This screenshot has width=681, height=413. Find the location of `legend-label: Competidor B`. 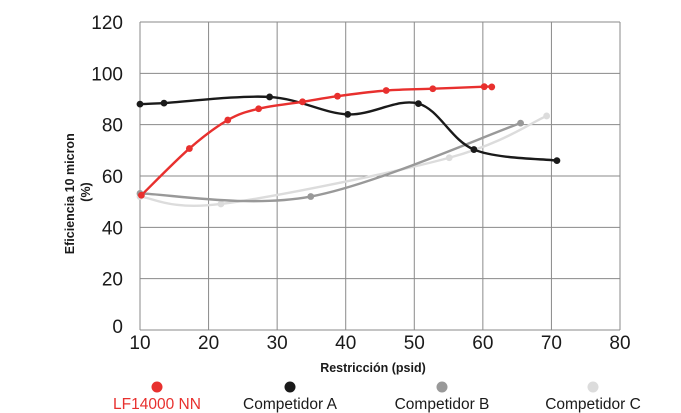

legend-label: Competidor B is located at coordinates (442, 404).